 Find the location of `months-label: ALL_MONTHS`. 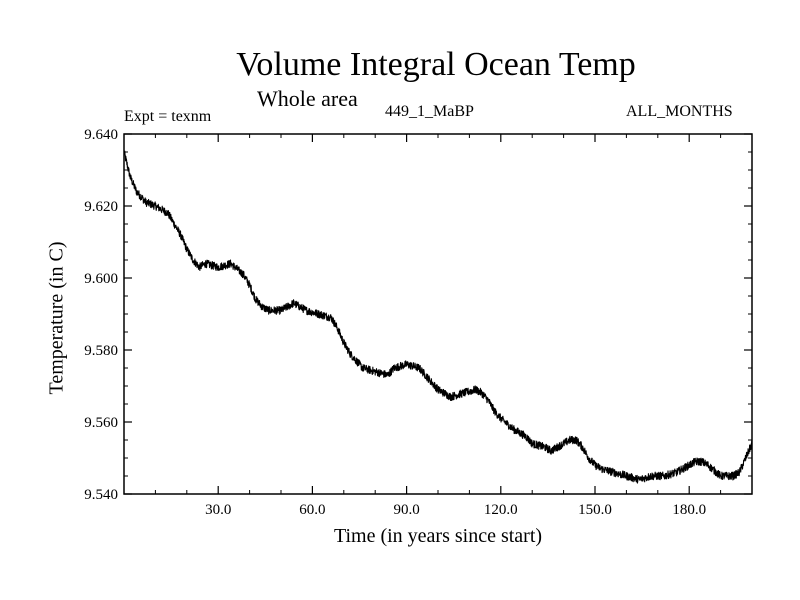

months-label: ALL_MONTHS is located at coordinates (679, 111).